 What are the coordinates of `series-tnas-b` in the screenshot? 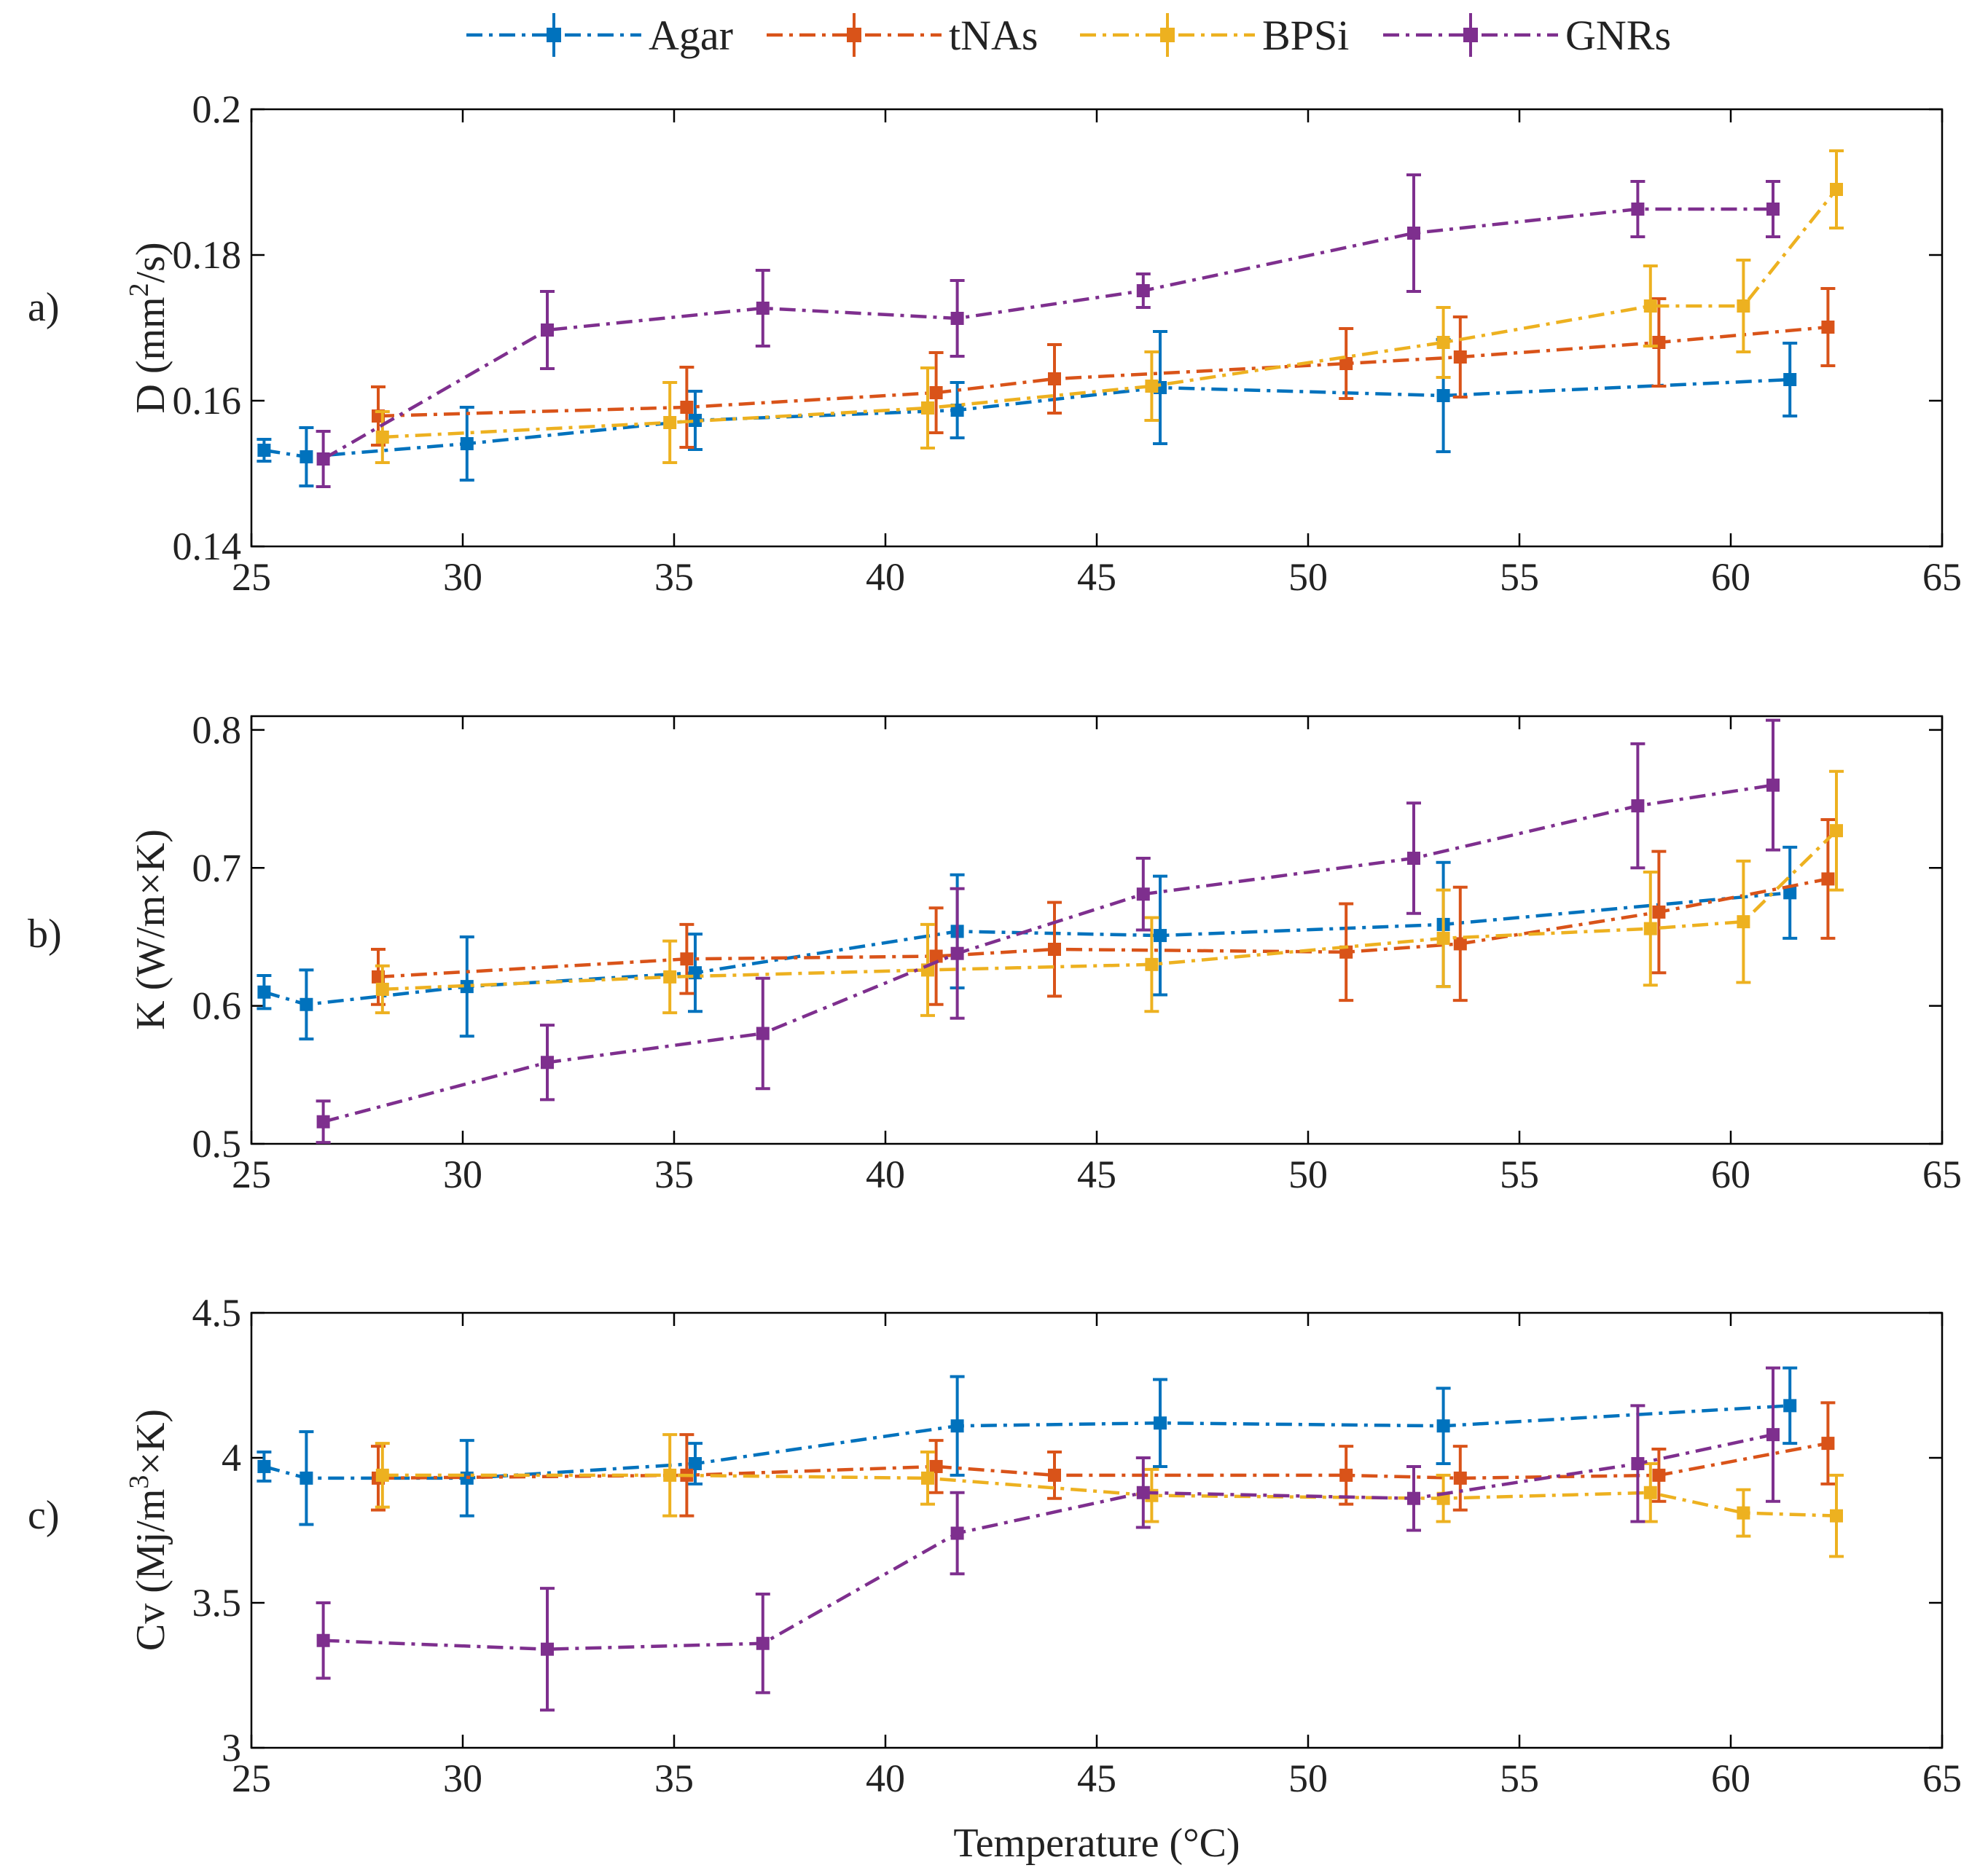 It's located at (1103, 912).